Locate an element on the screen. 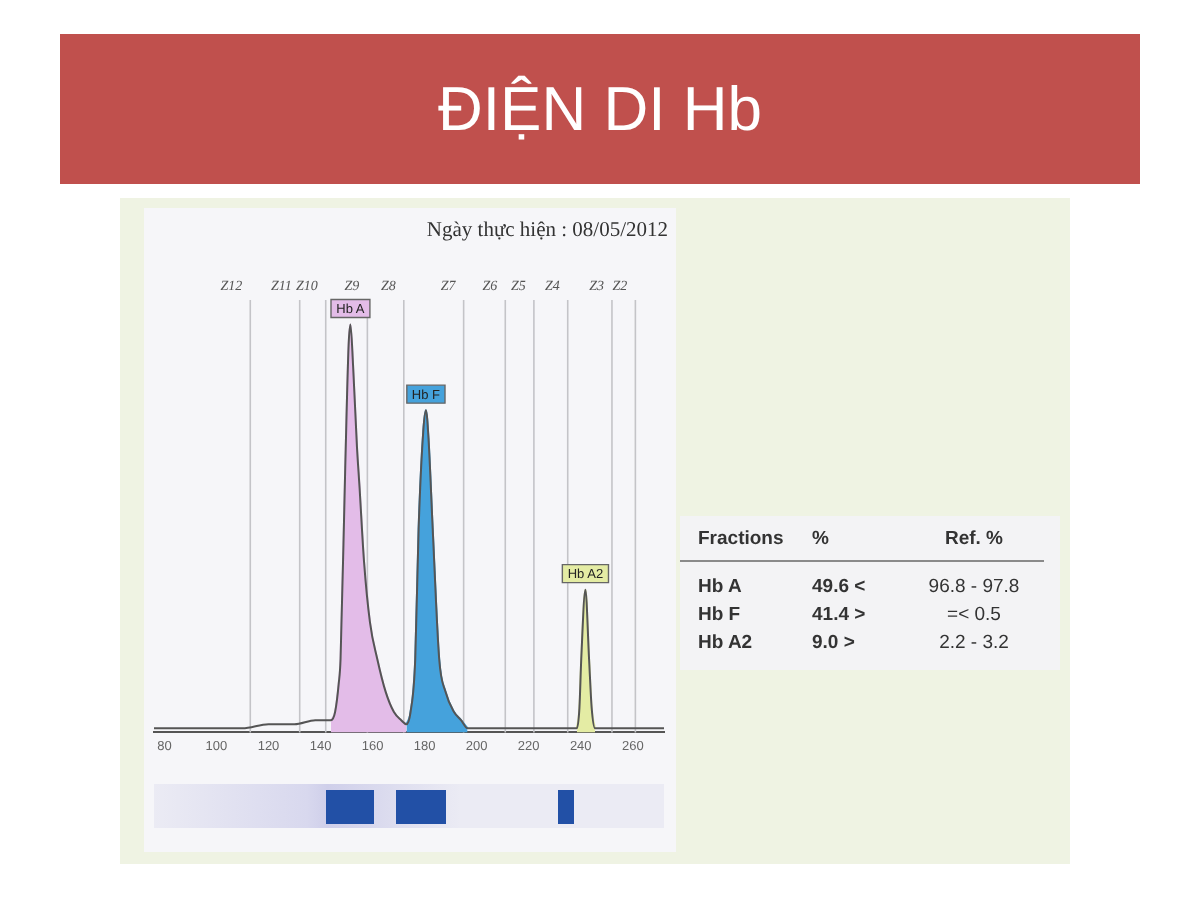 This screenshot has width=1200, height=900. text: 96.8 - 97.8 is located at coordinates (974, 587).